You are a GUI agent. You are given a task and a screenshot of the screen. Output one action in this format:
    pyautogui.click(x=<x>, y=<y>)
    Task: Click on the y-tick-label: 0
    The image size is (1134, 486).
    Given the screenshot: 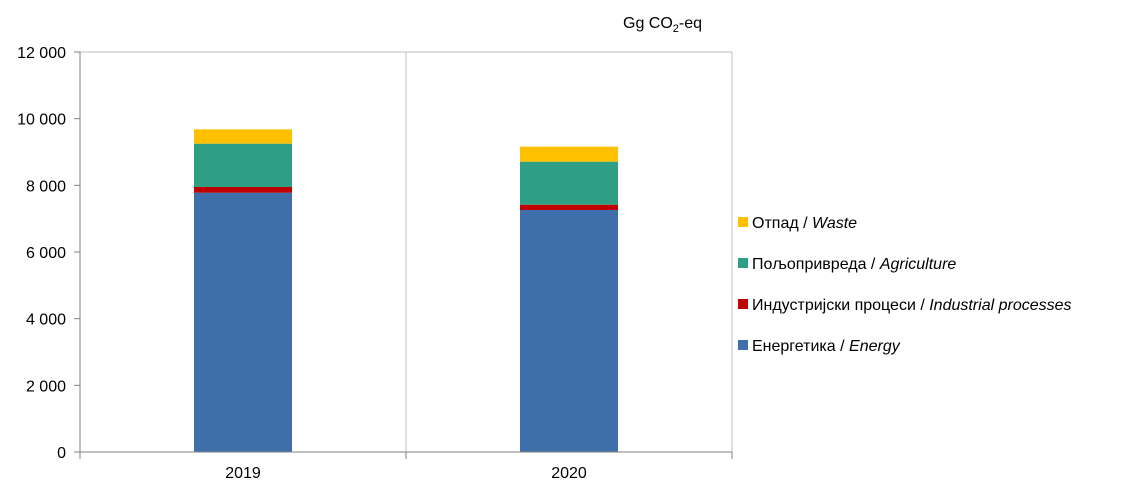 What is the action you would take?
    pyautogui.click(x=61, y=453)
    